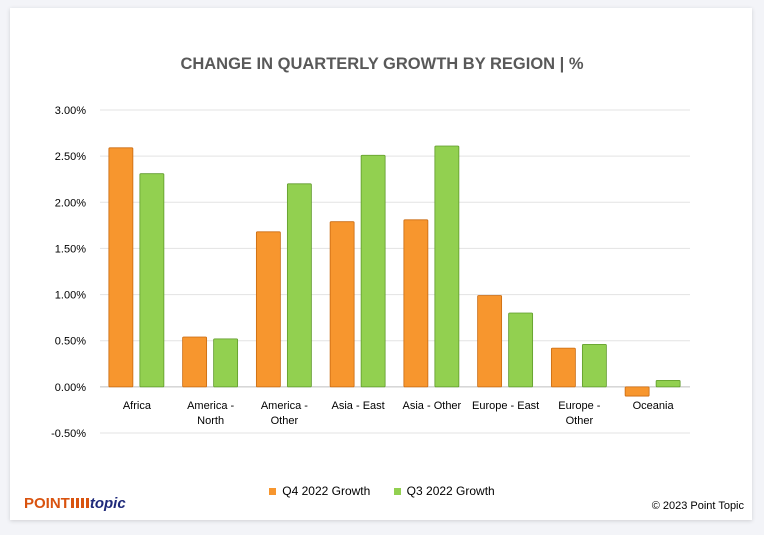 This screenshot has width=764, height=535. I want to click on legend: Q4 2022 Growth Q3 2022 Growth, so click(382, 491).